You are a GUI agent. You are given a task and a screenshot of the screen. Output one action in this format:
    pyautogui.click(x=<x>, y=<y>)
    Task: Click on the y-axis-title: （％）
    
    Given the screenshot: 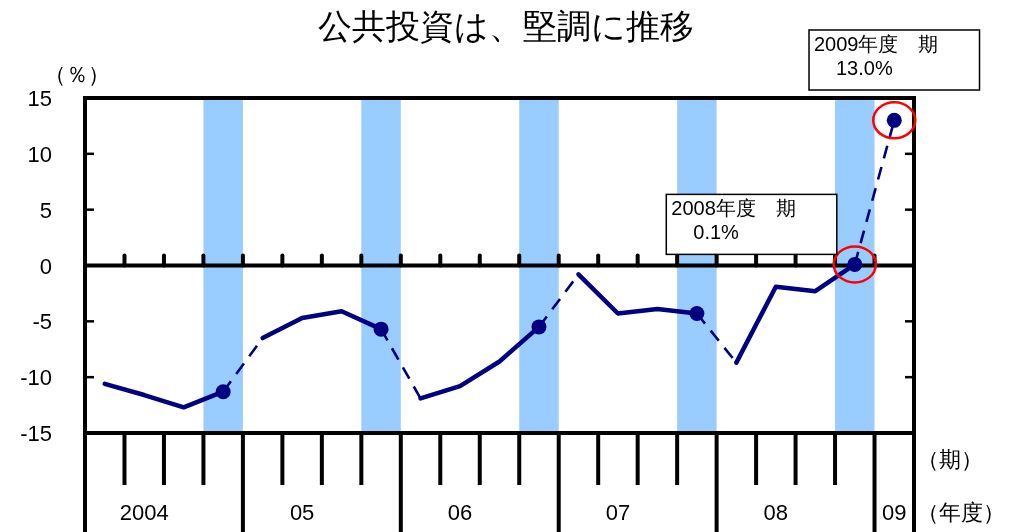 What is the action you would take?
    pyautogui.click(x=77, y=74)
    